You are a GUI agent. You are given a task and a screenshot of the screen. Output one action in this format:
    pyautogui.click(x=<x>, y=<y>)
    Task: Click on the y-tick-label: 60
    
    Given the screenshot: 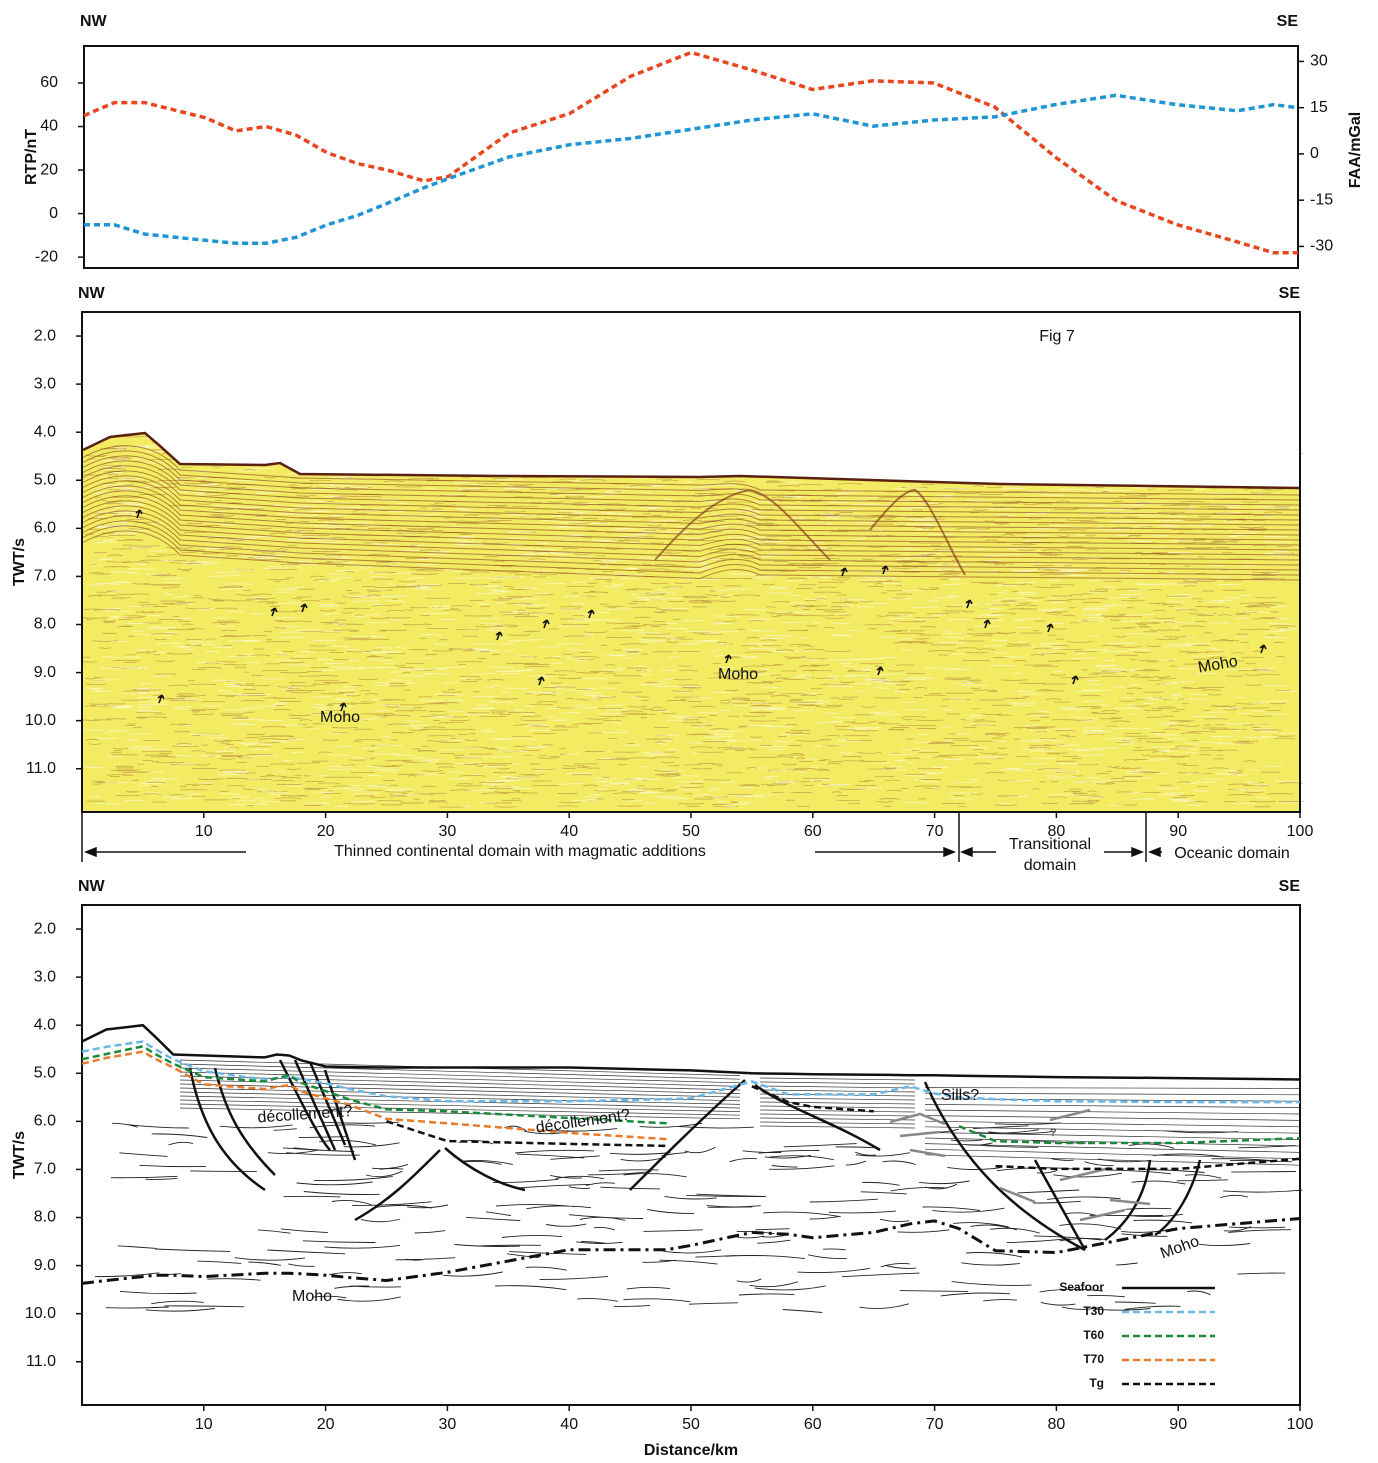 What is the action you would take?
    pyautogui.click(x=49, y=82)
    